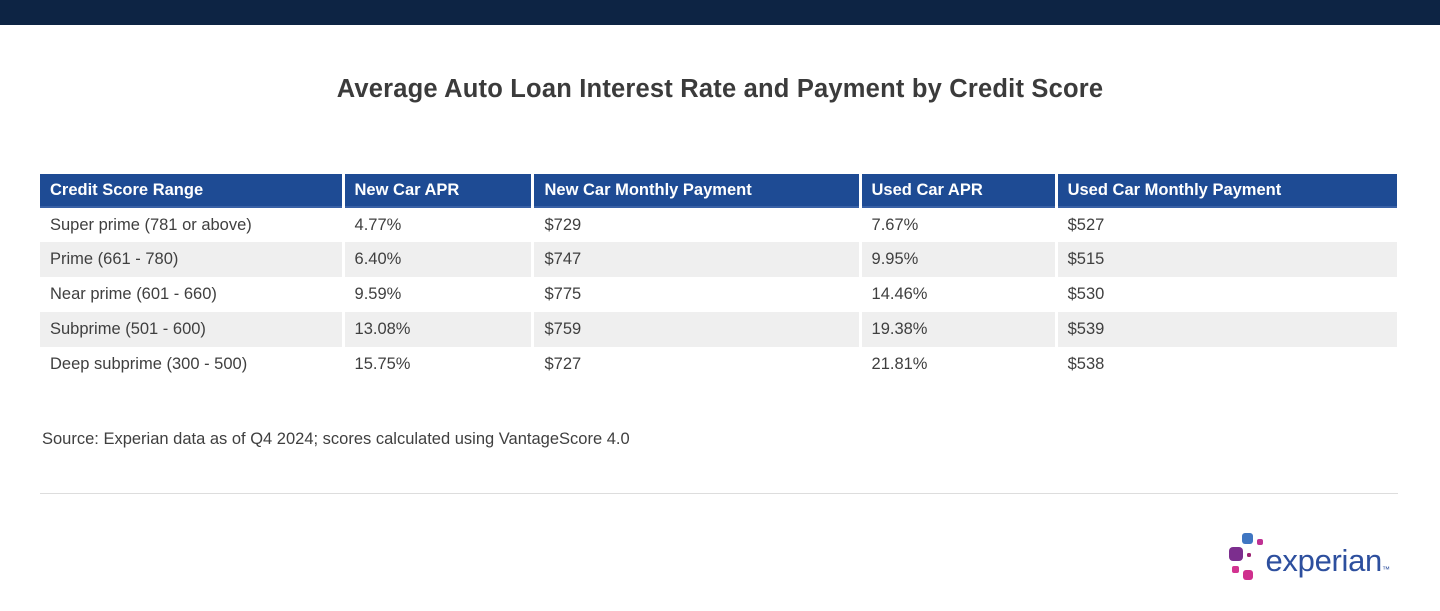  I want to click on cell-new-car-monthly-payment: $727, so click(696, 364).